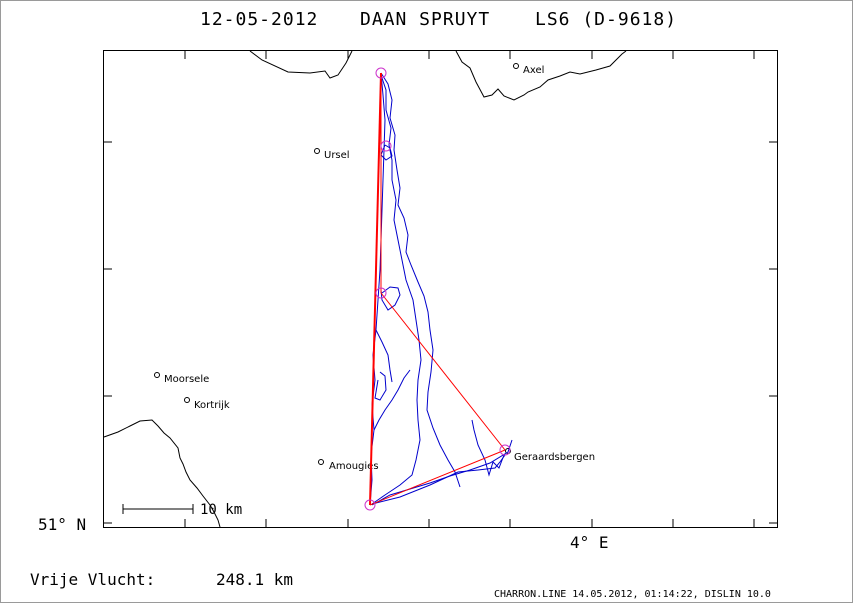 This screenshot has width=853, height=603. What do you see at coordinates (516, 66) in the screenshot?
I see `town-marker-axel` at bounding box center [516, 66].